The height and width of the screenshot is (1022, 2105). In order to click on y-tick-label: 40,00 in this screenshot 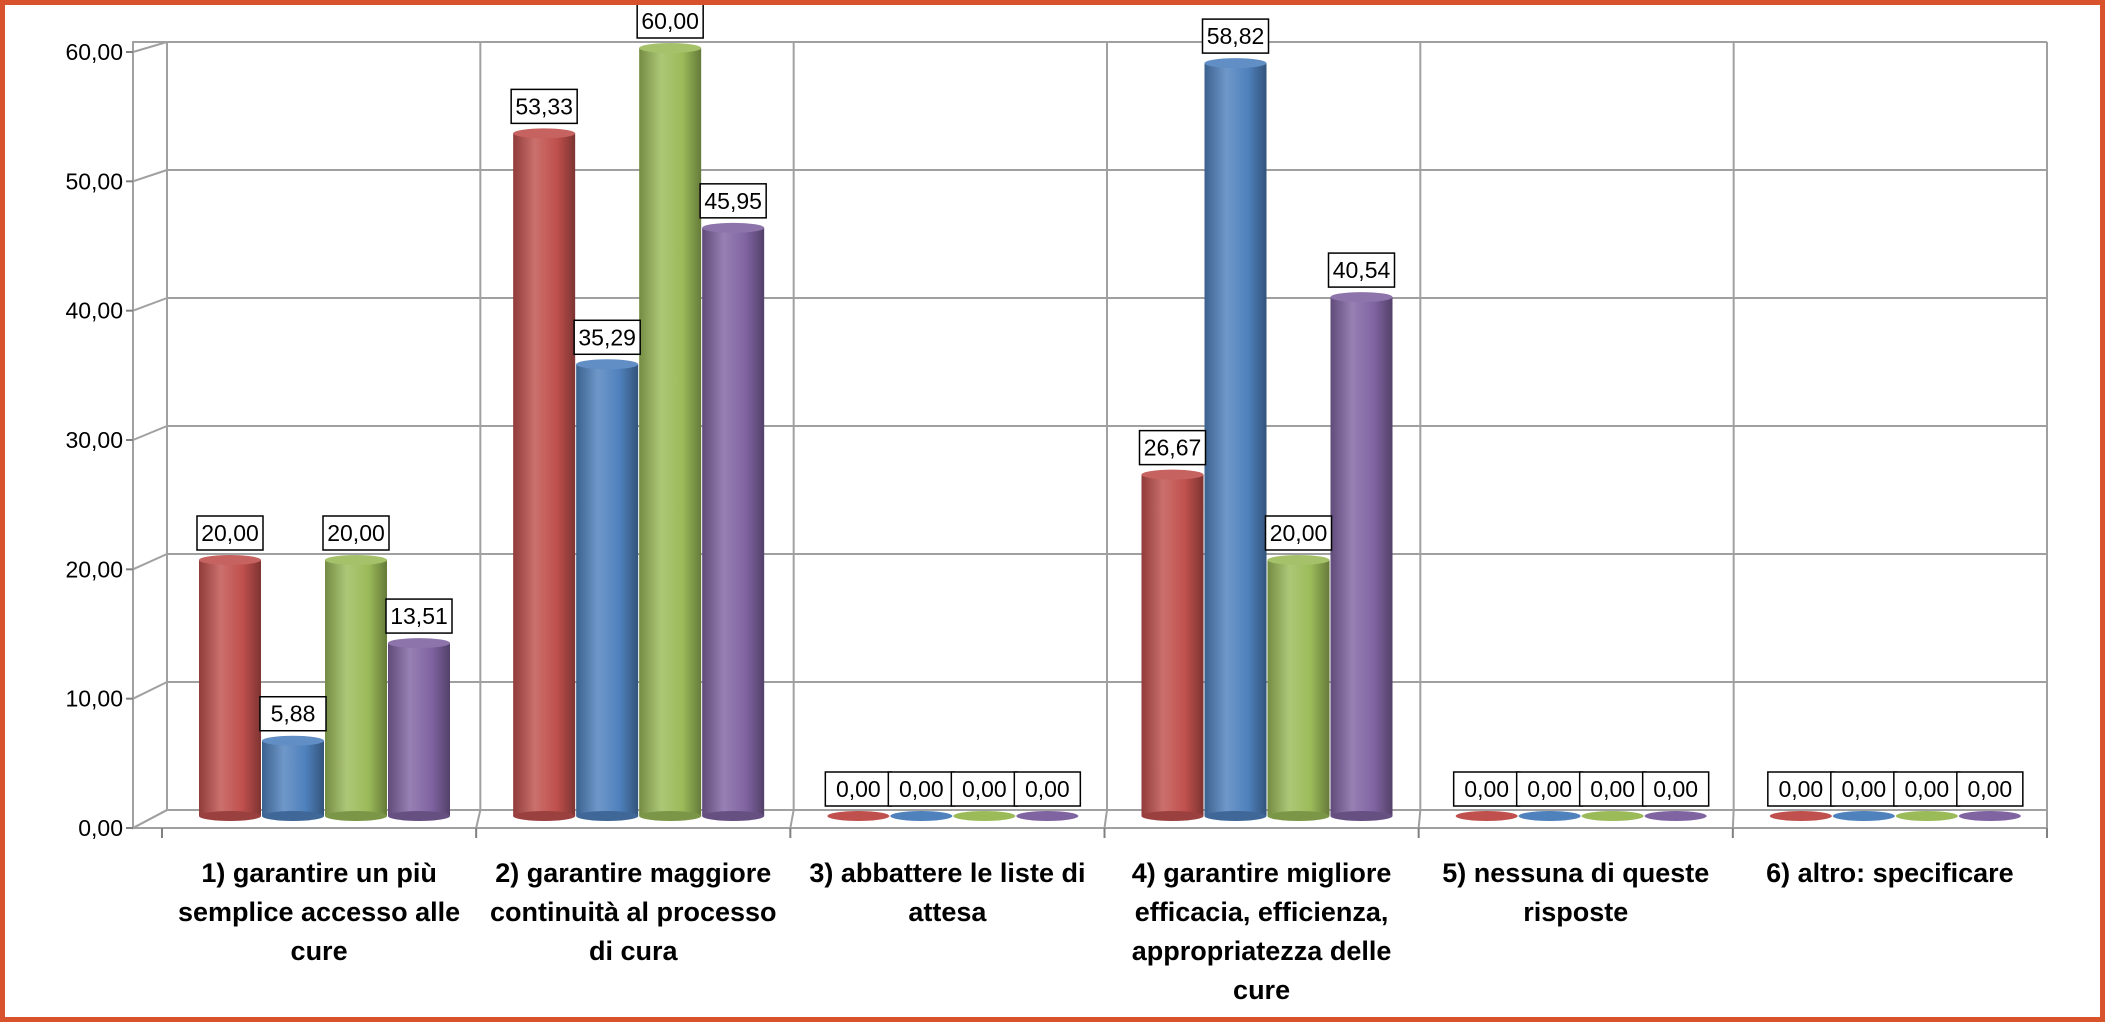, I will do `click(94, 311)`.